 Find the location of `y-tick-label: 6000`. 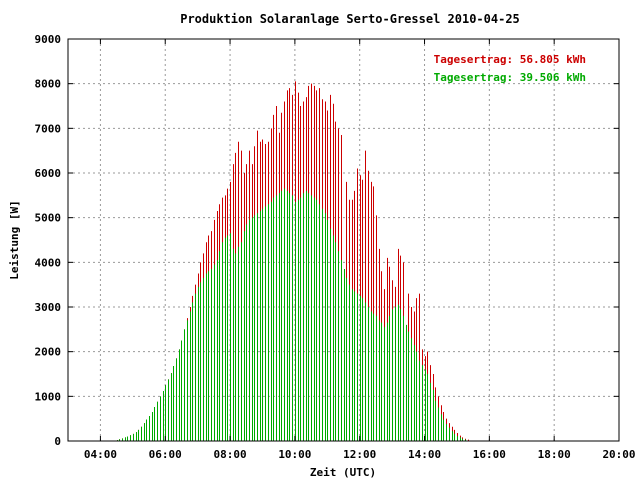

y-tick-label: 6000 is located at coordinates (48, 173).